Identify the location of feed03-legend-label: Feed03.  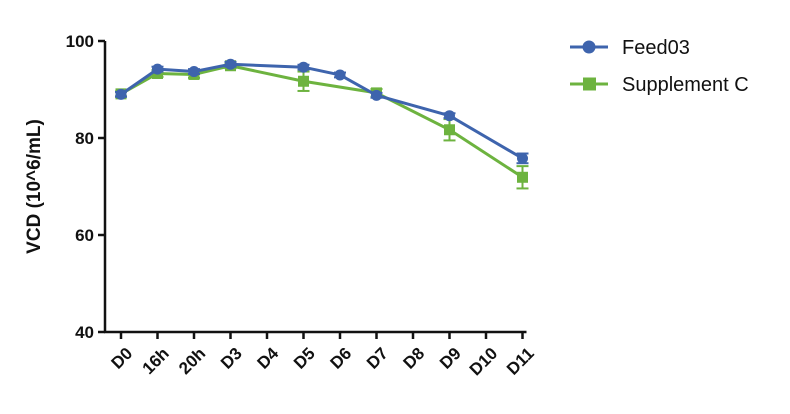
(656, 48).